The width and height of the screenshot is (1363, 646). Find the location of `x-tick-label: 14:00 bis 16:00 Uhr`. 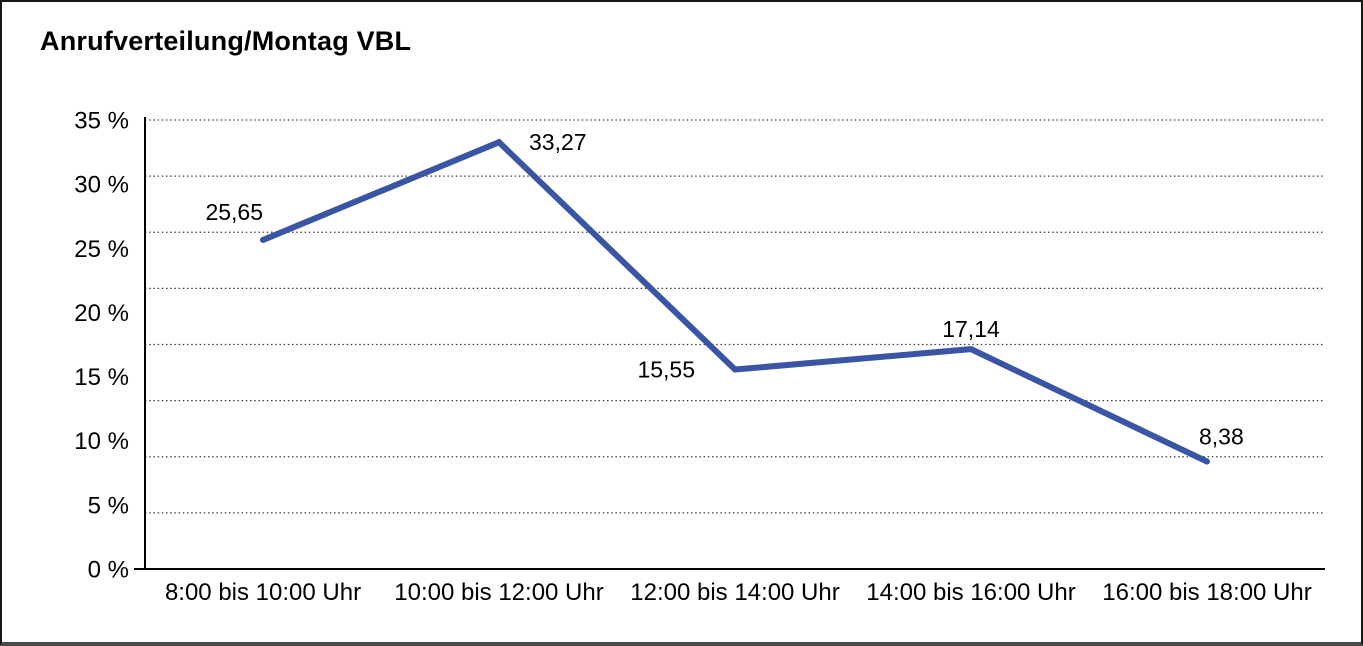

x-tick-label: 14:00 bis 16:00 Uhr is located at coordinates (970, 592).